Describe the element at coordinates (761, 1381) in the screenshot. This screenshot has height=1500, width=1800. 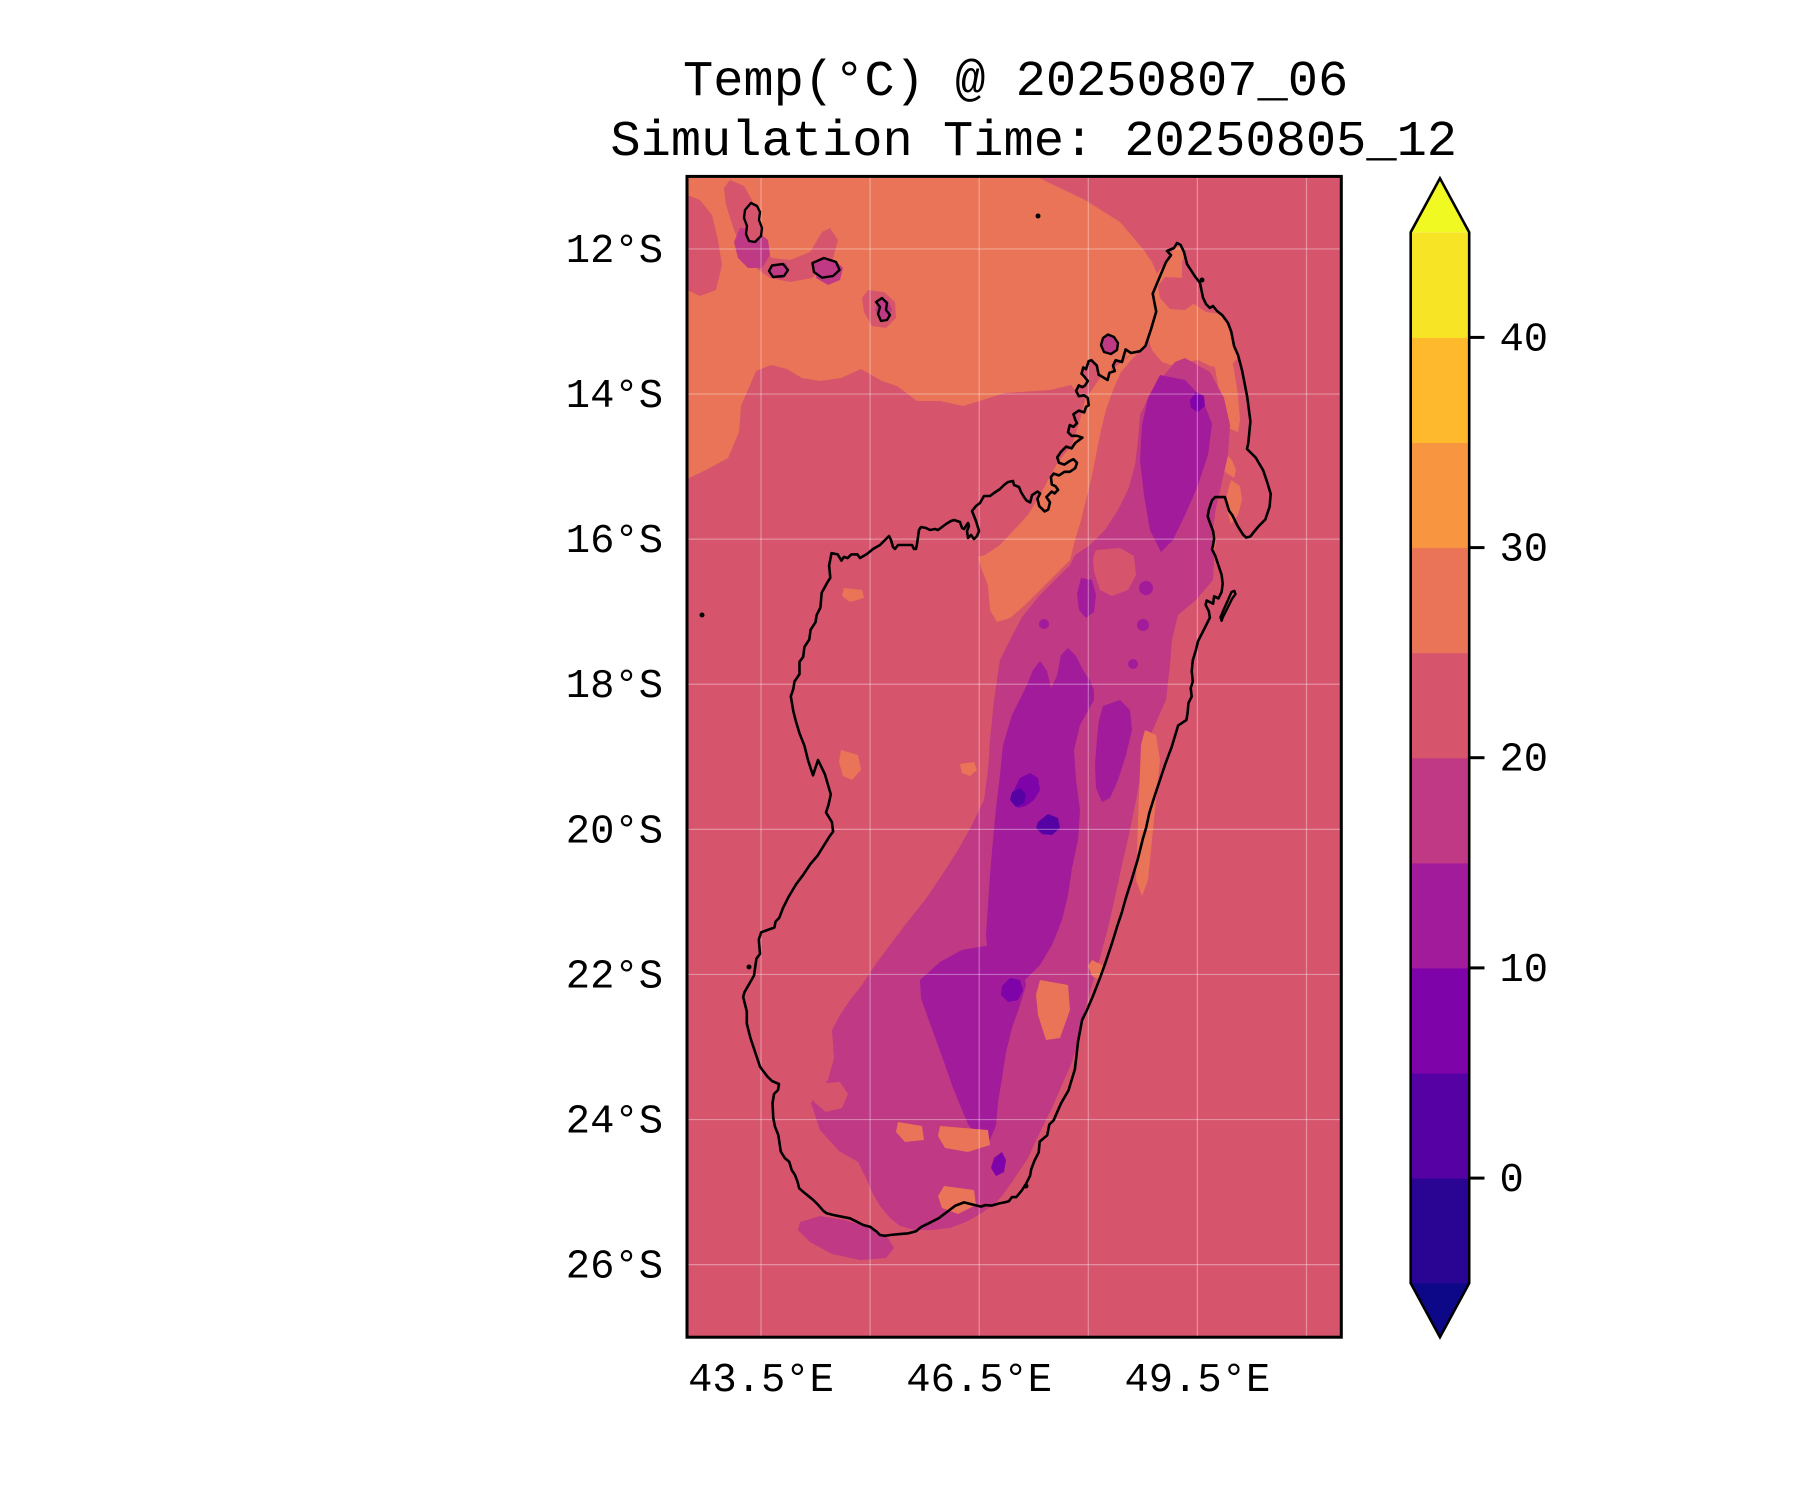
I see `svg-text: 43.5°E` at that location.